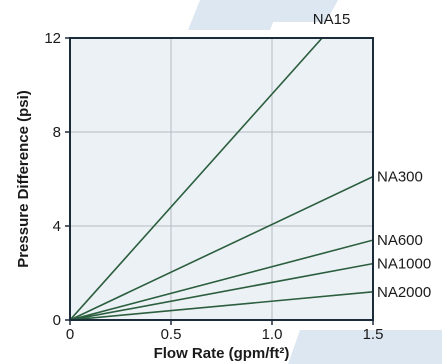  What do you see at coordinates (57, 320) in the screenshot?
I see `y-tick-label-0: 0` at bounding box center [57, 320].